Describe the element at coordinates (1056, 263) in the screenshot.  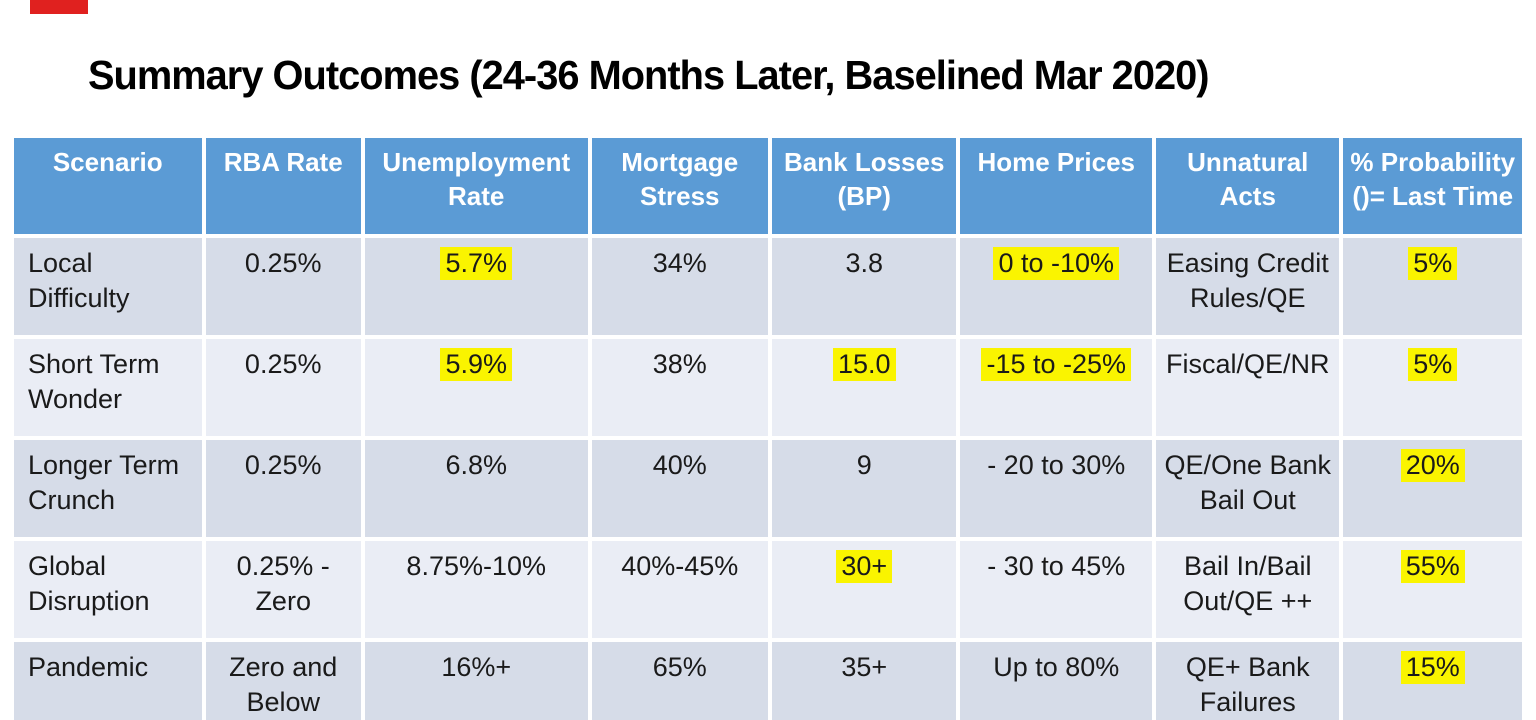
I see `highlighted-value: 0 to -10%` at that location.